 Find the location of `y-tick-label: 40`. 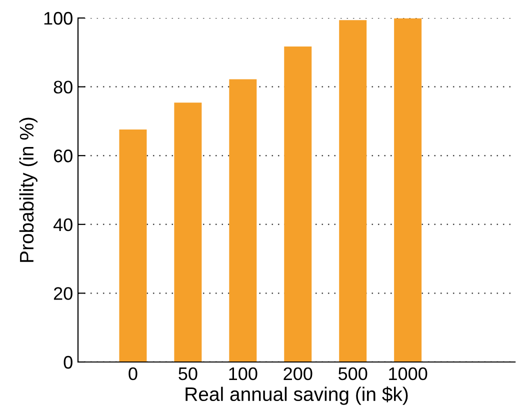

y-tick-label: 40 is located at coordinates (62, 225).